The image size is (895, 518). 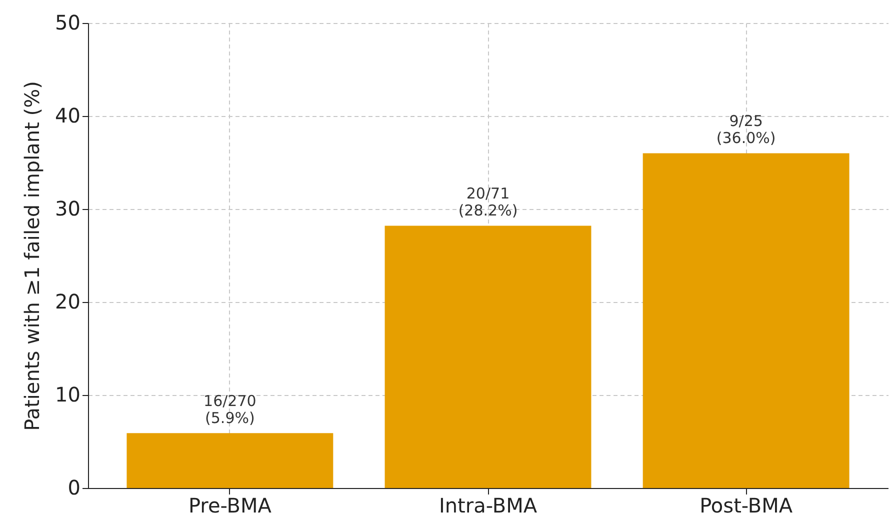 What do you see at coordinates (74, 488) in the screenshot?
I see `y-tick-label: 0` at bounding box center [74, 488].